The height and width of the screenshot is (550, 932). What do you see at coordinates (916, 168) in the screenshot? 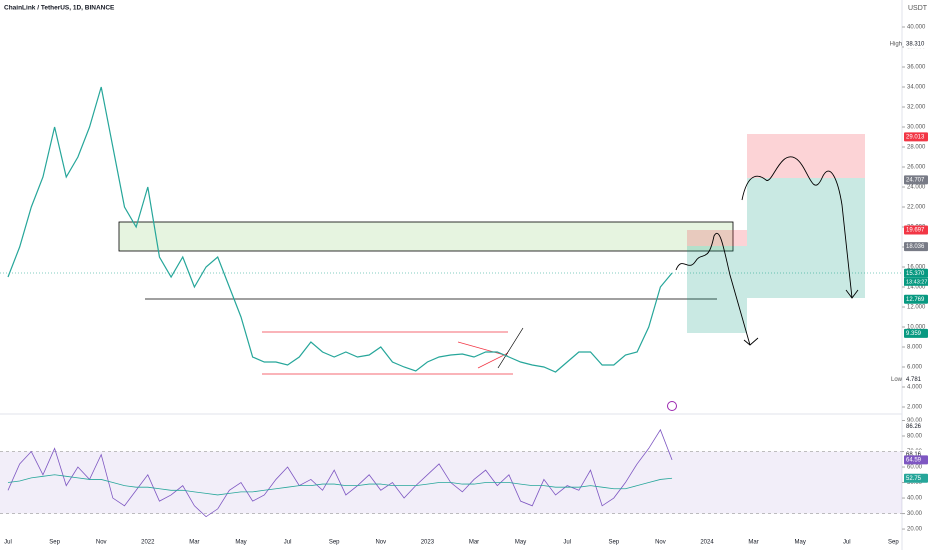
I see `y-tick-label: 26.000` at bounding box center [916, 168].